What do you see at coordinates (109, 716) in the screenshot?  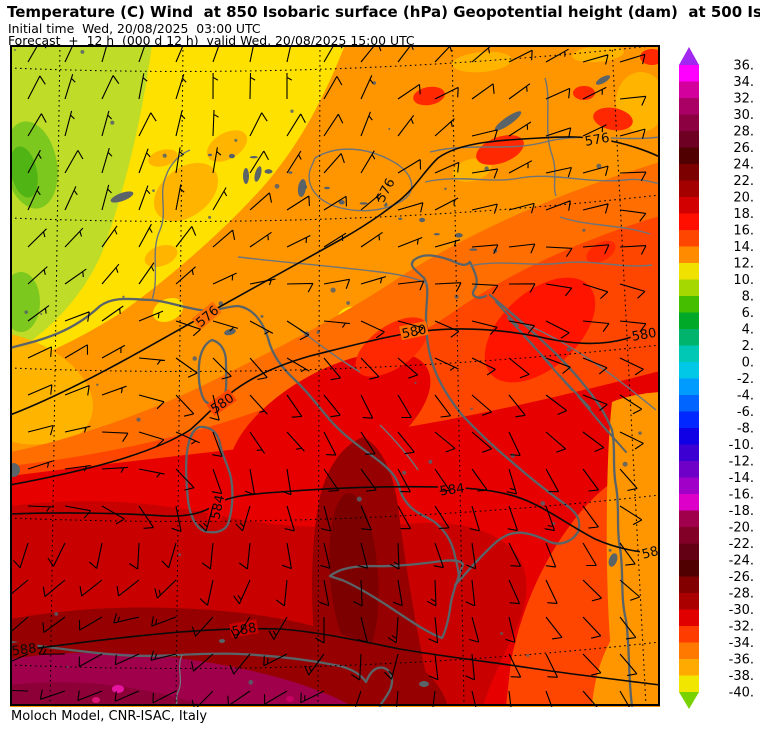 I see `model-credit: Moloch Model, CNR-ISAC, Italy` at bounding box center [109, 716].